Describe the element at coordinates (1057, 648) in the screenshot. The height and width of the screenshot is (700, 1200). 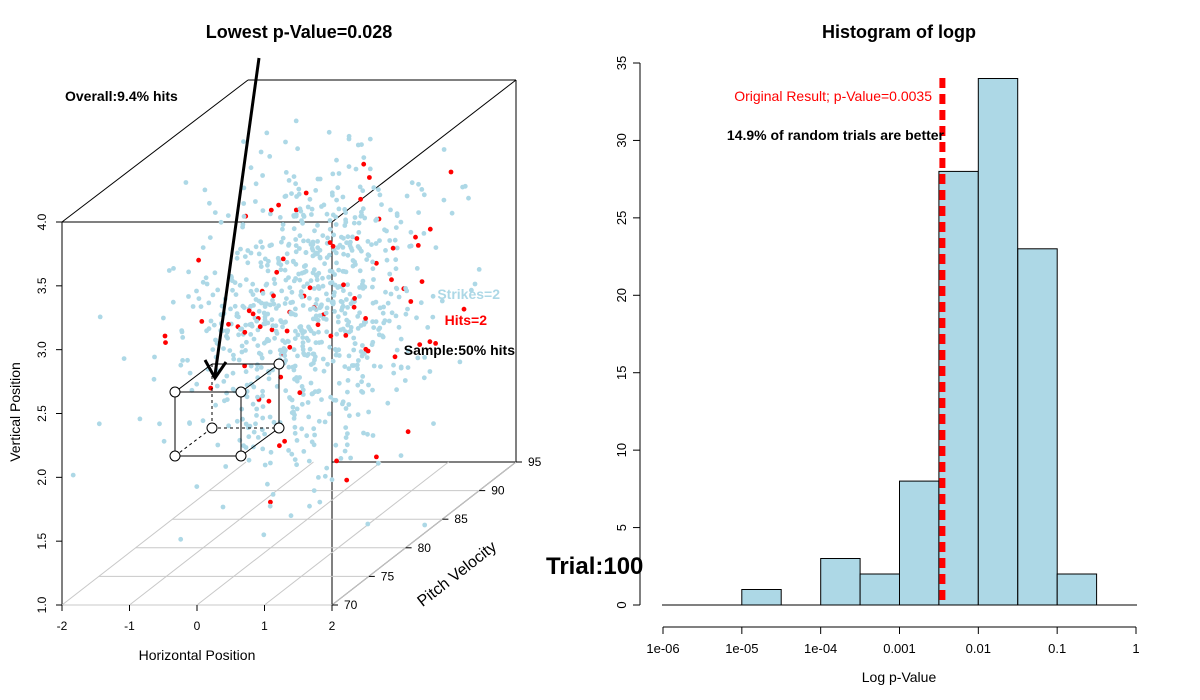
I see `histogram-x-tick-label: 0.1` at that location.